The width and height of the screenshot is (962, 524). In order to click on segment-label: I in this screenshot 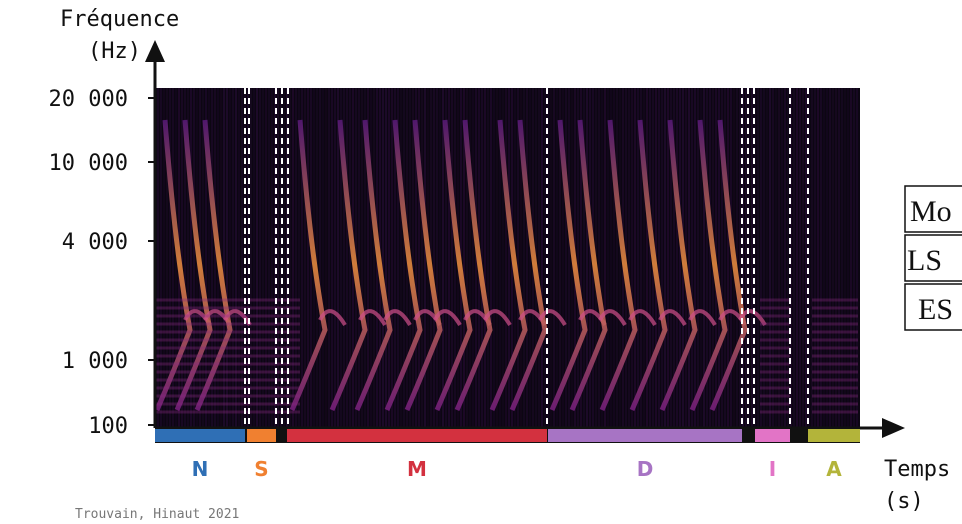, I will do `click(772, 469)`.